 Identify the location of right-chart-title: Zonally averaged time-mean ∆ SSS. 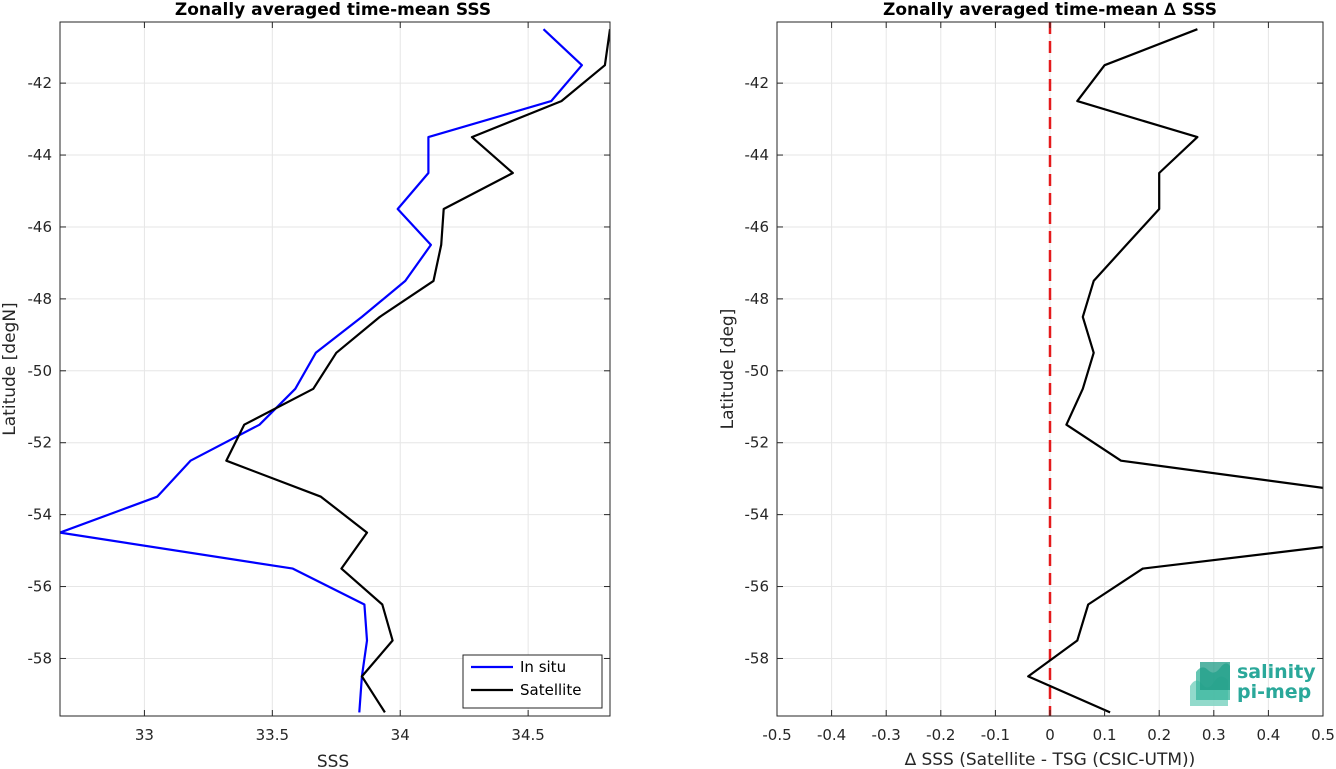
(1050, 10).